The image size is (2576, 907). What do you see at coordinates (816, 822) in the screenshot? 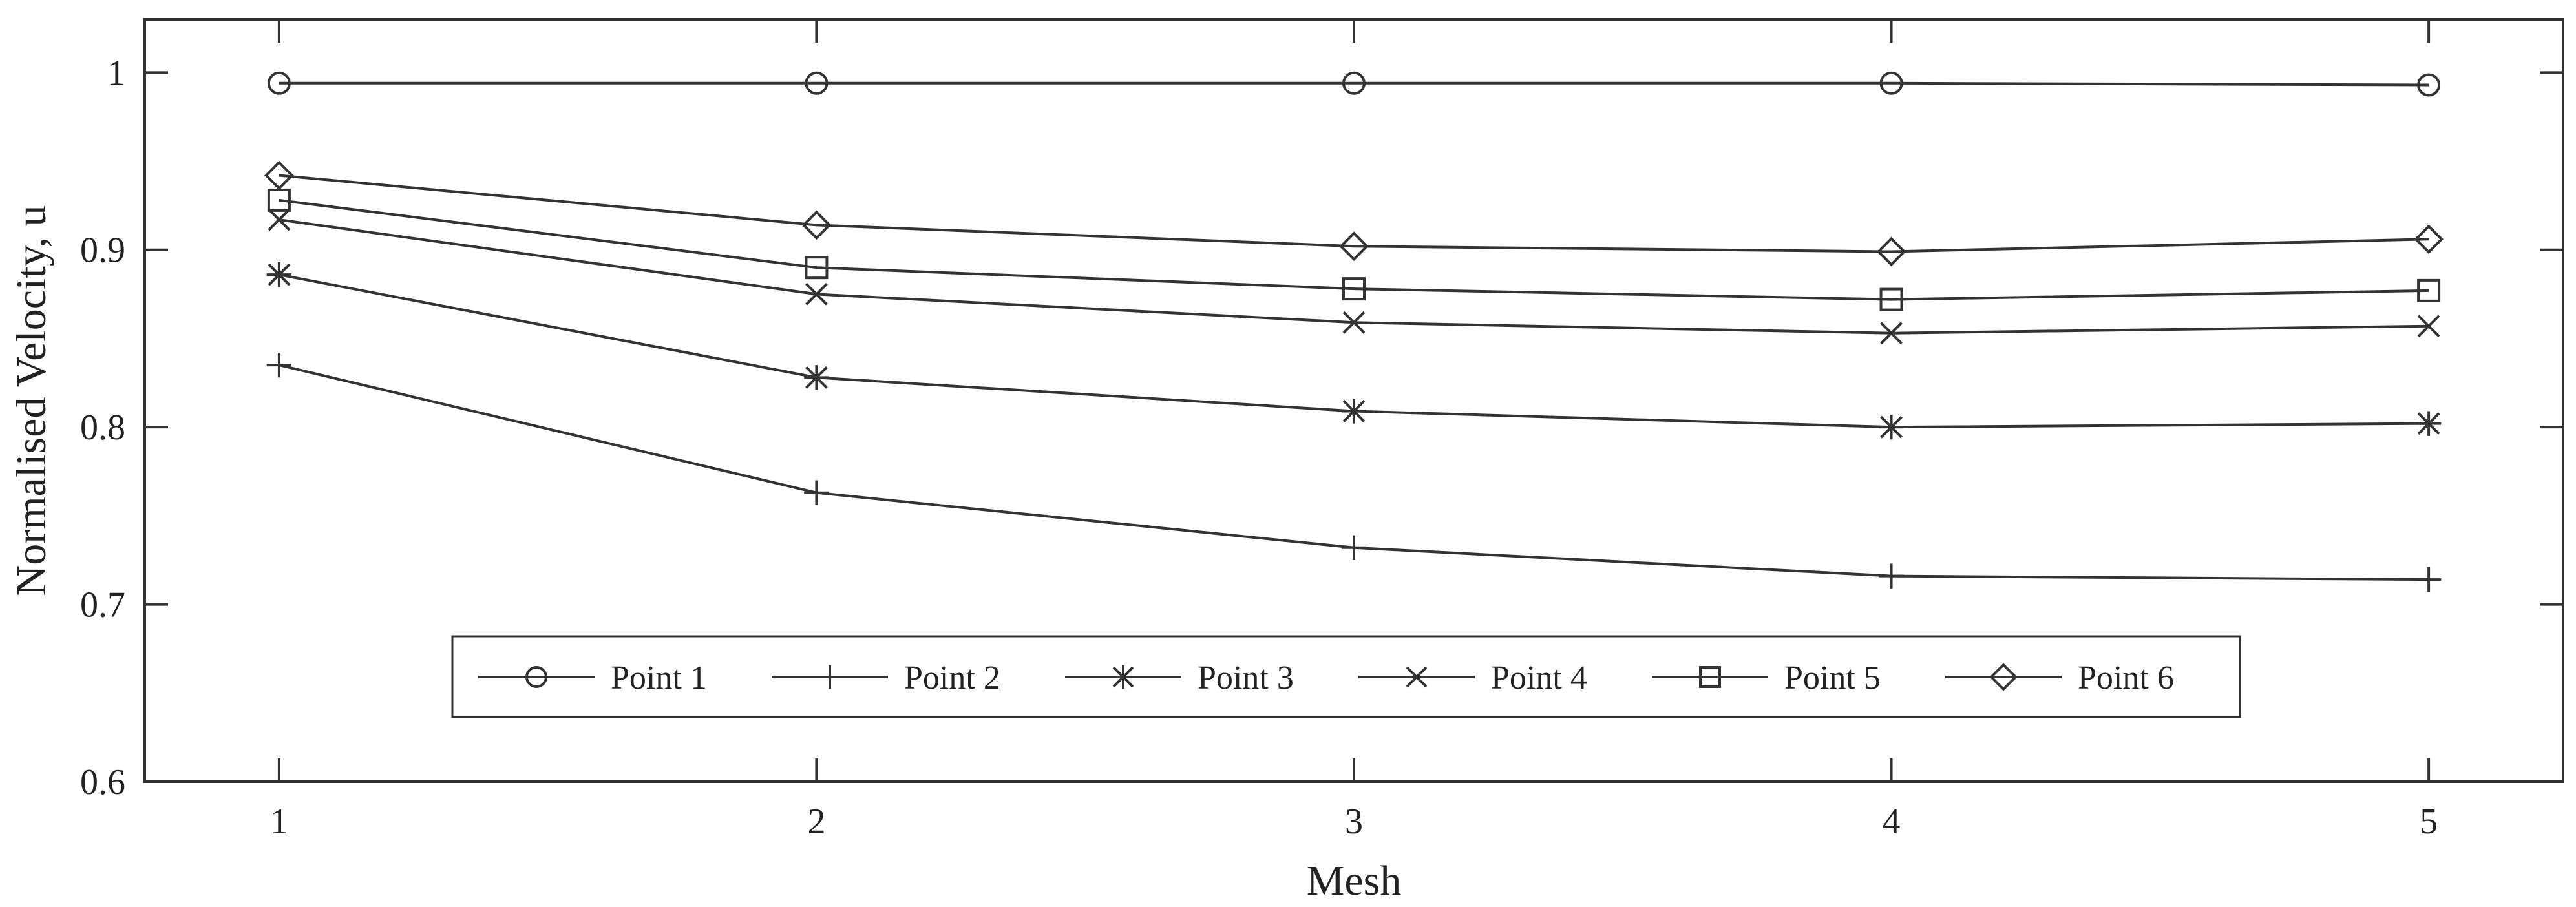
I see `x-tick-label-2: 2` at bounding box center [816, 822].